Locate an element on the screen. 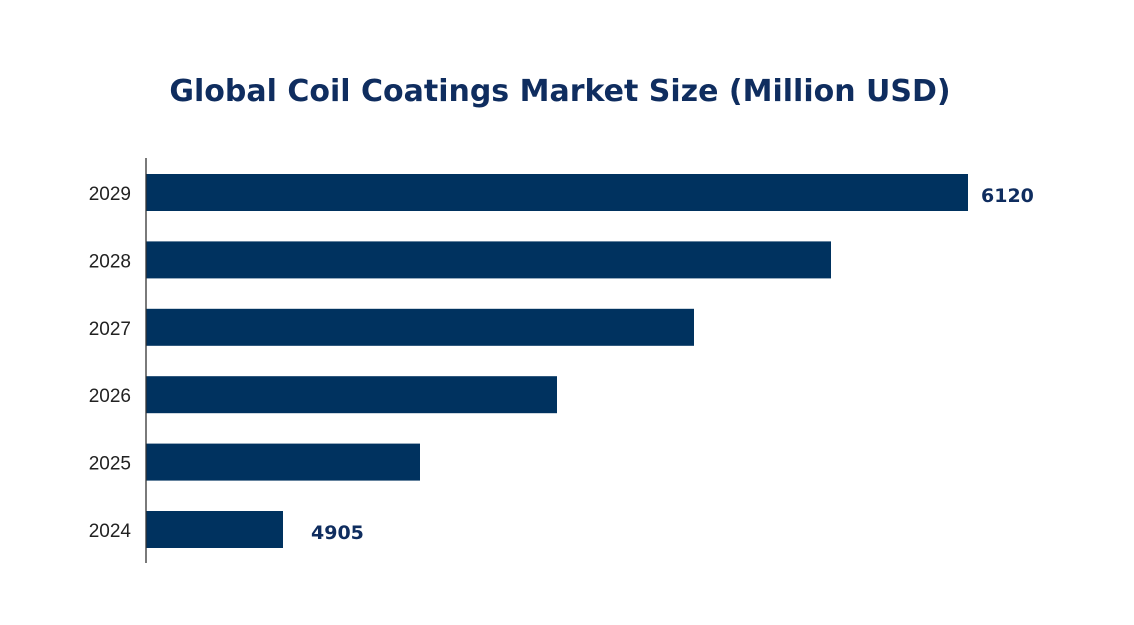  y-tick-label: 2026 is located at coordinates (110, 396).